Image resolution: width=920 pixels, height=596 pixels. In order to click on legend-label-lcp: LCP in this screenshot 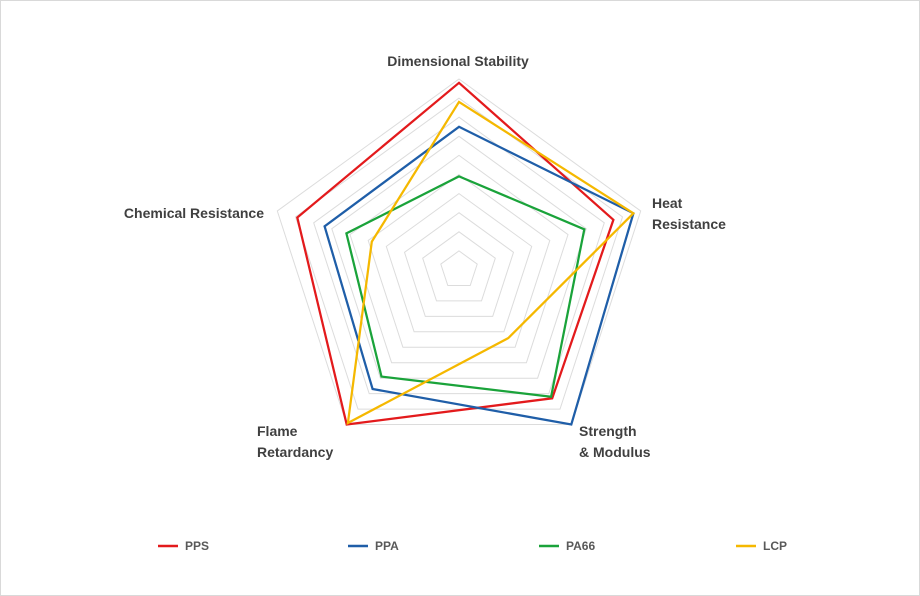, I will do `click(775, 546)`.